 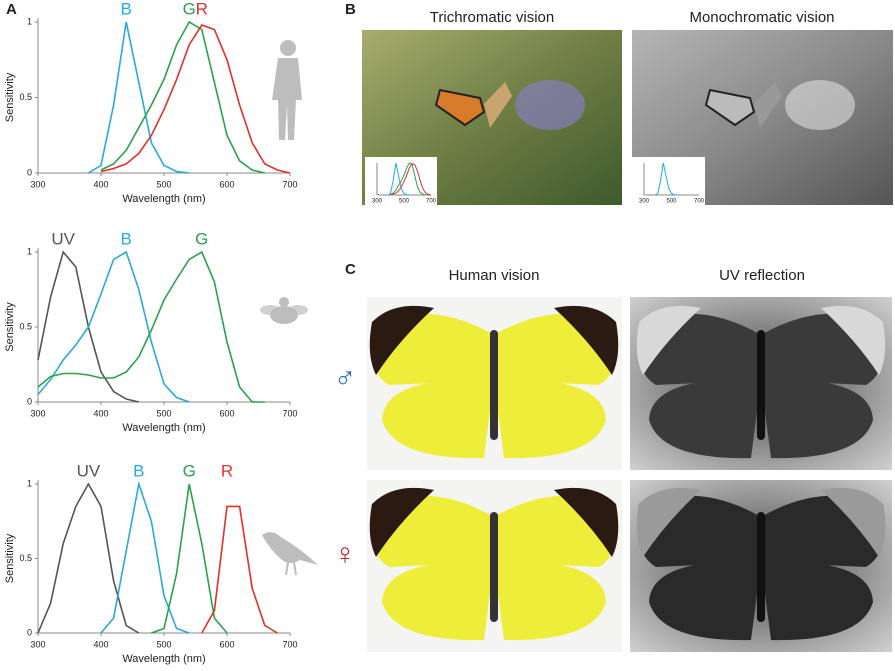 I want to click on female-symbol: ♀, so click(x=345, y=554).